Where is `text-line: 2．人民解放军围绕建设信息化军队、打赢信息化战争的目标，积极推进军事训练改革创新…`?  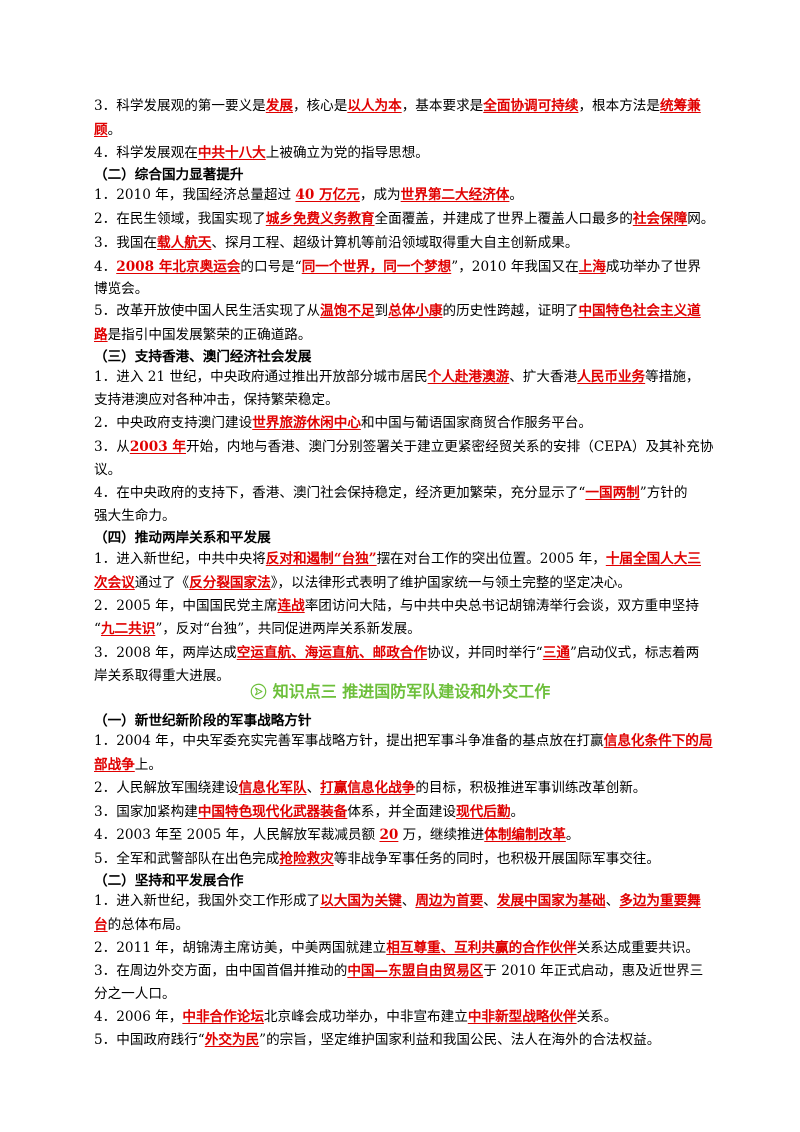
text-line: 2．人民解放军围绕建设信息化军队、打赢信息化战争的目标，积极推进军事训练改革创新… is located at coordinates (412, 788).